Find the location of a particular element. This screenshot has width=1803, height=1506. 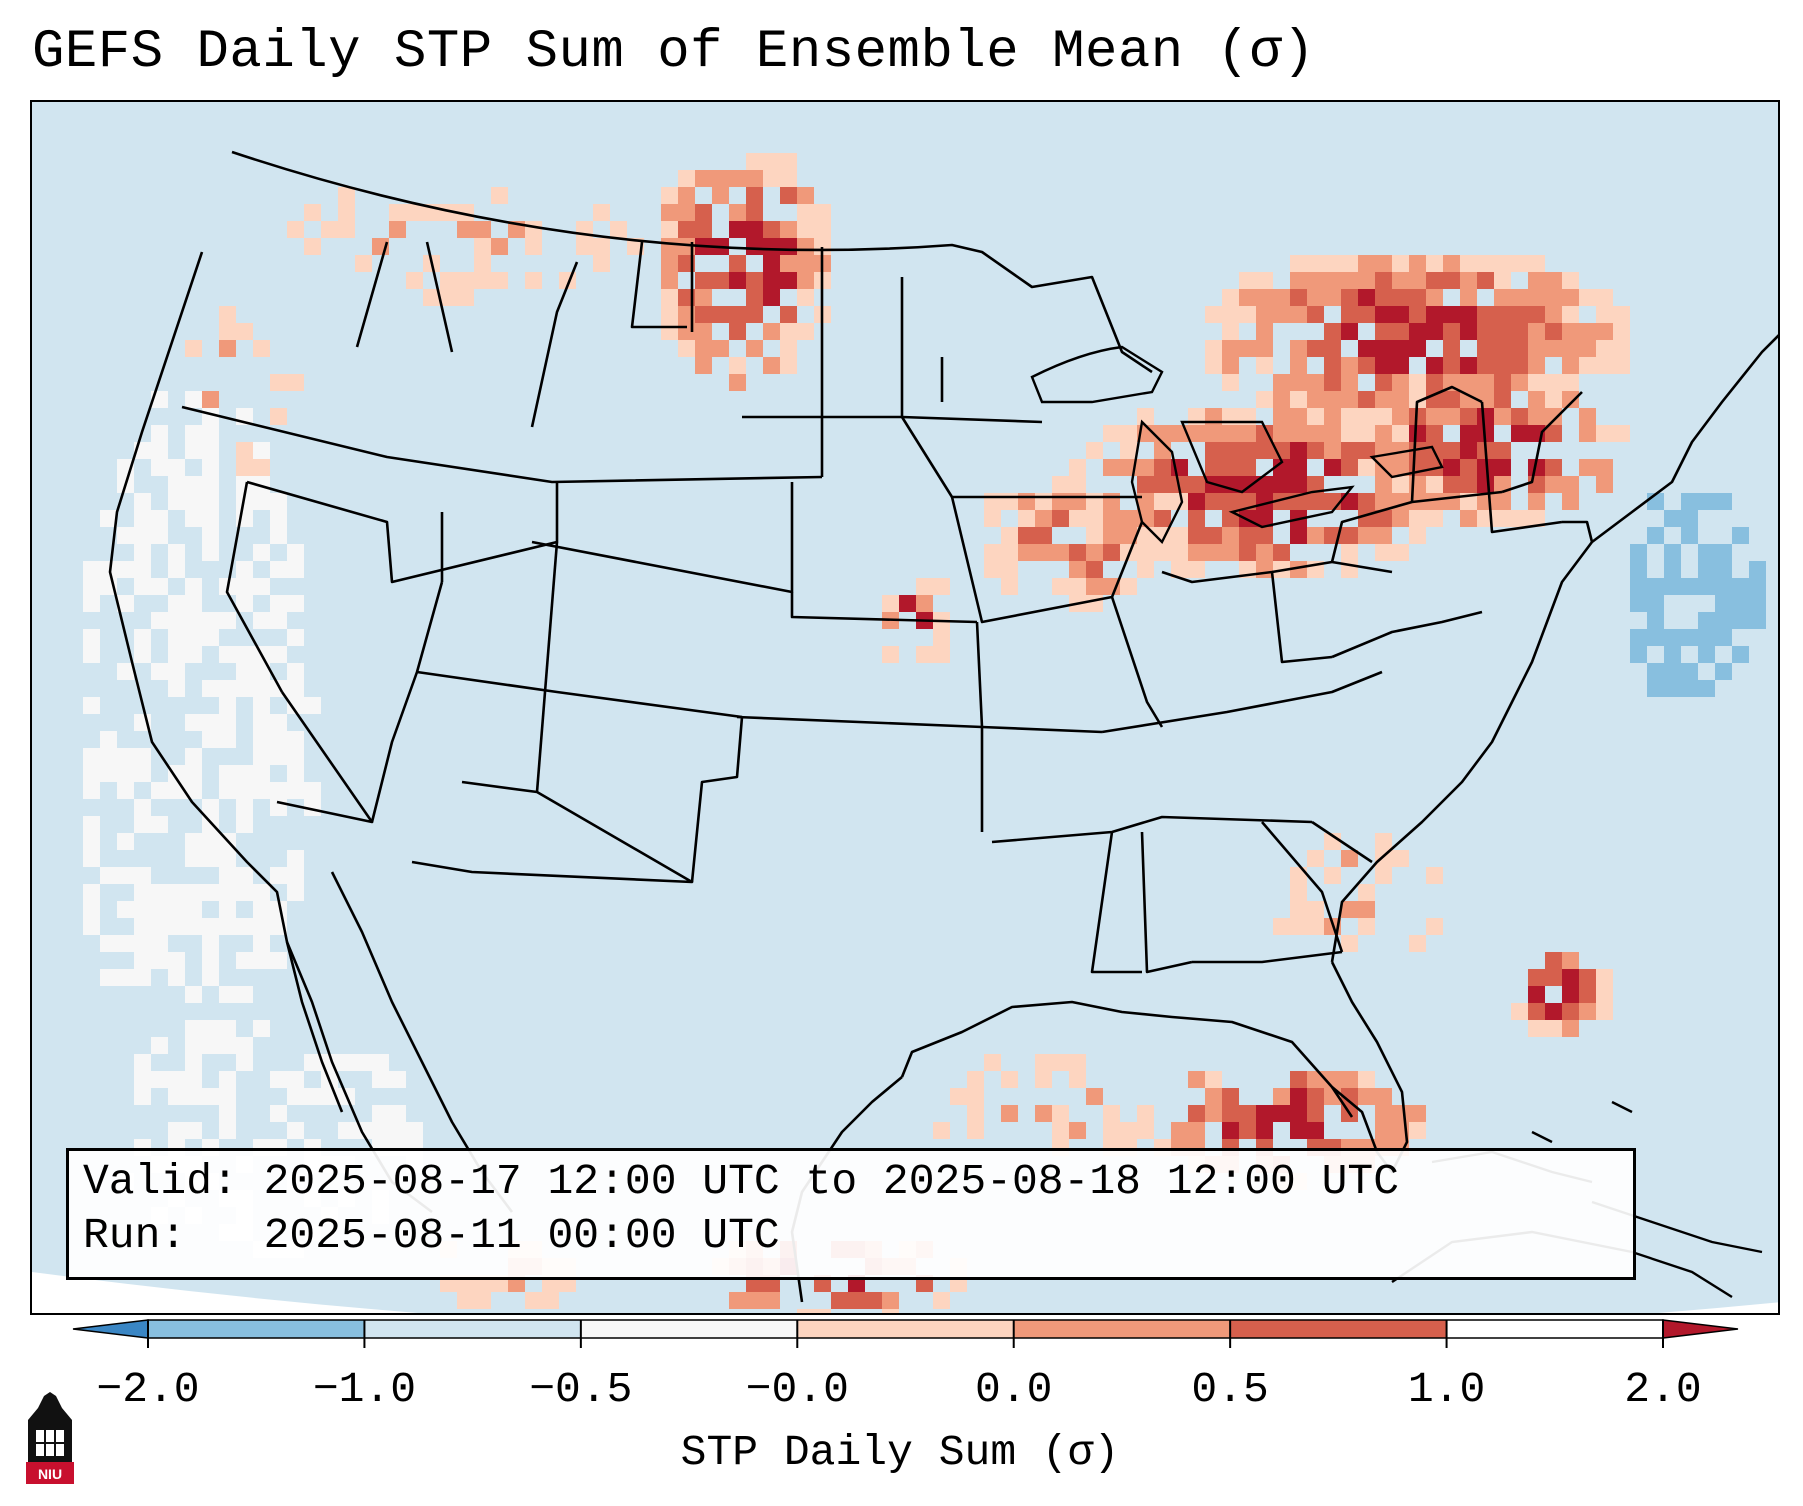

gulf-coast is located at coordinates (1127, 1059).